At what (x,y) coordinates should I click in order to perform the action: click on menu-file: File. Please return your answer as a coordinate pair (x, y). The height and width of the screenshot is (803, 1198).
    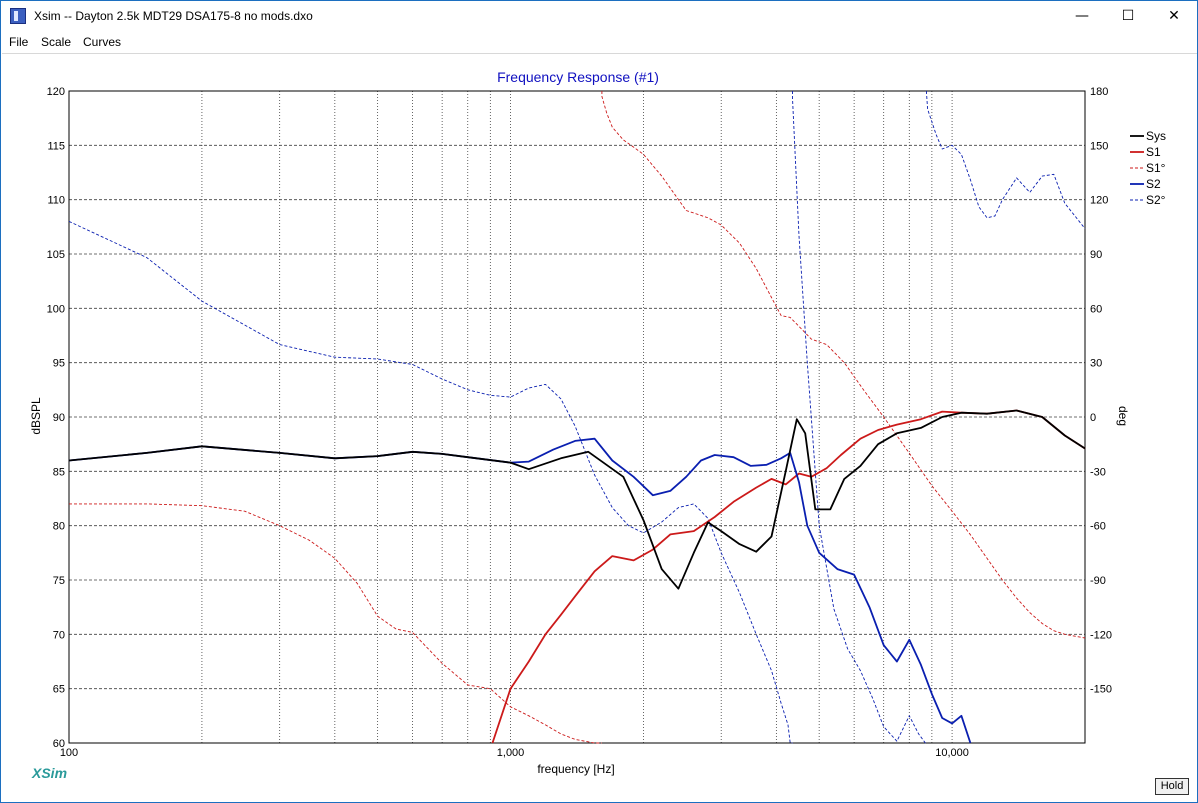
    Looking at the image, I should click on (19, 42).